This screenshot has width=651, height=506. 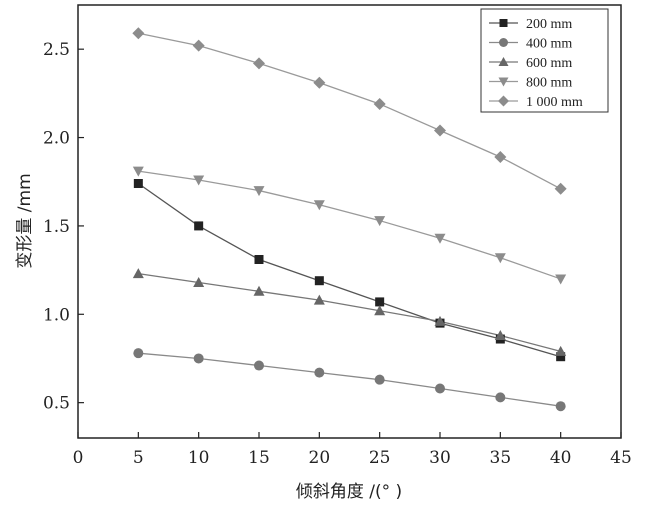 I want to click on legend-label: 800 mm, so click(x=549, y=83).